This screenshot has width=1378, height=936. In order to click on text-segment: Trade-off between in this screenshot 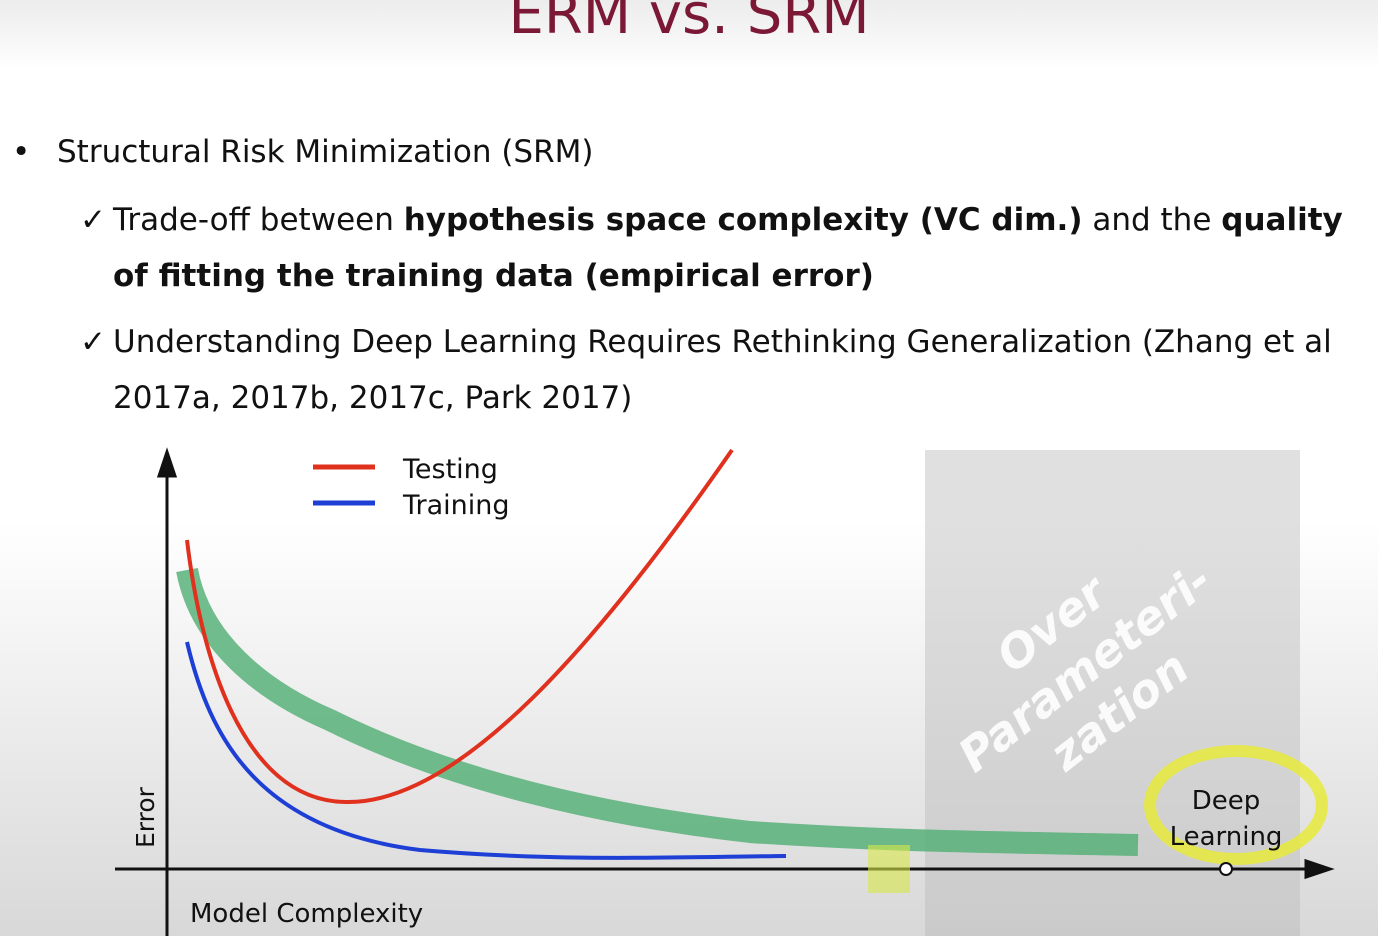, I will do `click(258, 220)`.